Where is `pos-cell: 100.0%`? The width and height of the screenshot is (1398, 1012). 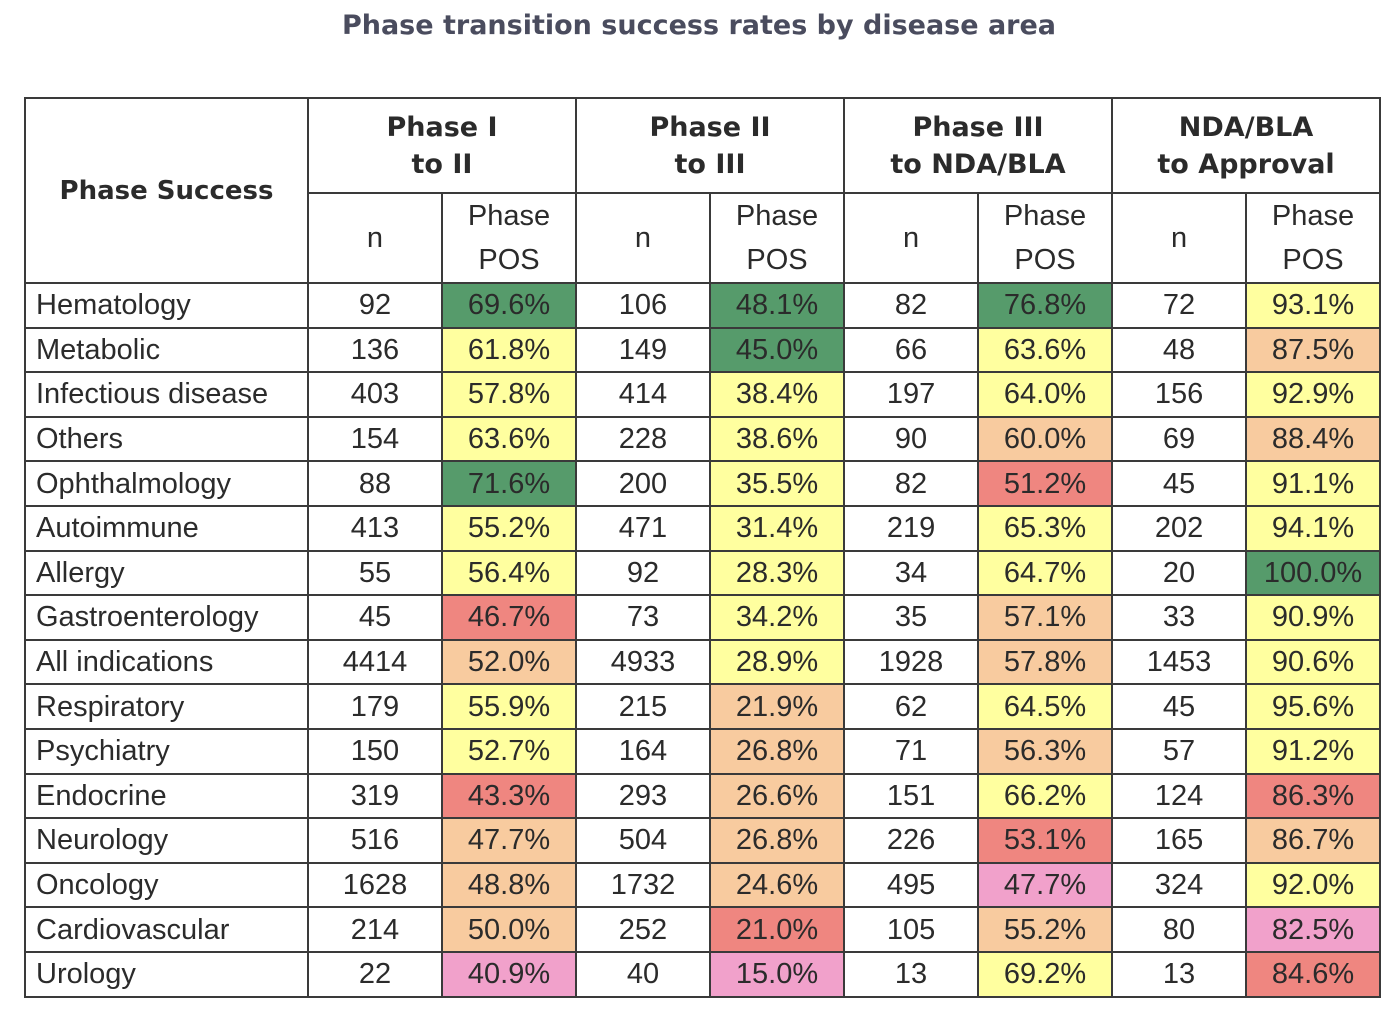
pos-cell: 100.0% is located at coordinates (1313, 573).